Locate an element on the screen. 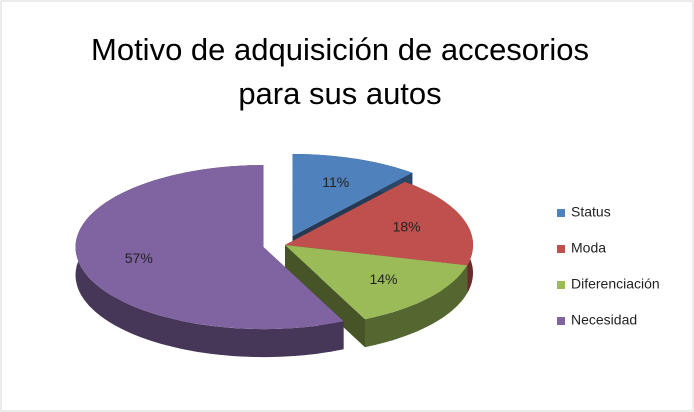 This screenshot has height=412, width=694. data-label: 14% is located at coordinates (383, 279).